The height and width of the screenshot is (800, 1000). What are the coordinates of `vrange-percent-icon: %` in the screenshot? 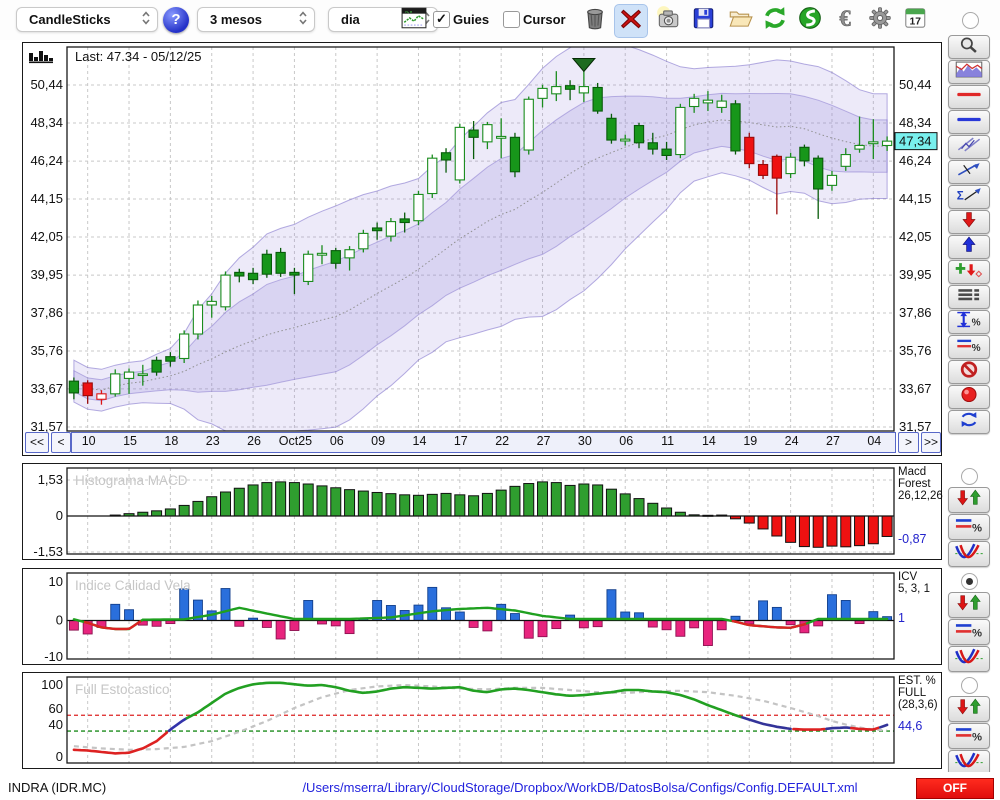 It's located at (969, 322).